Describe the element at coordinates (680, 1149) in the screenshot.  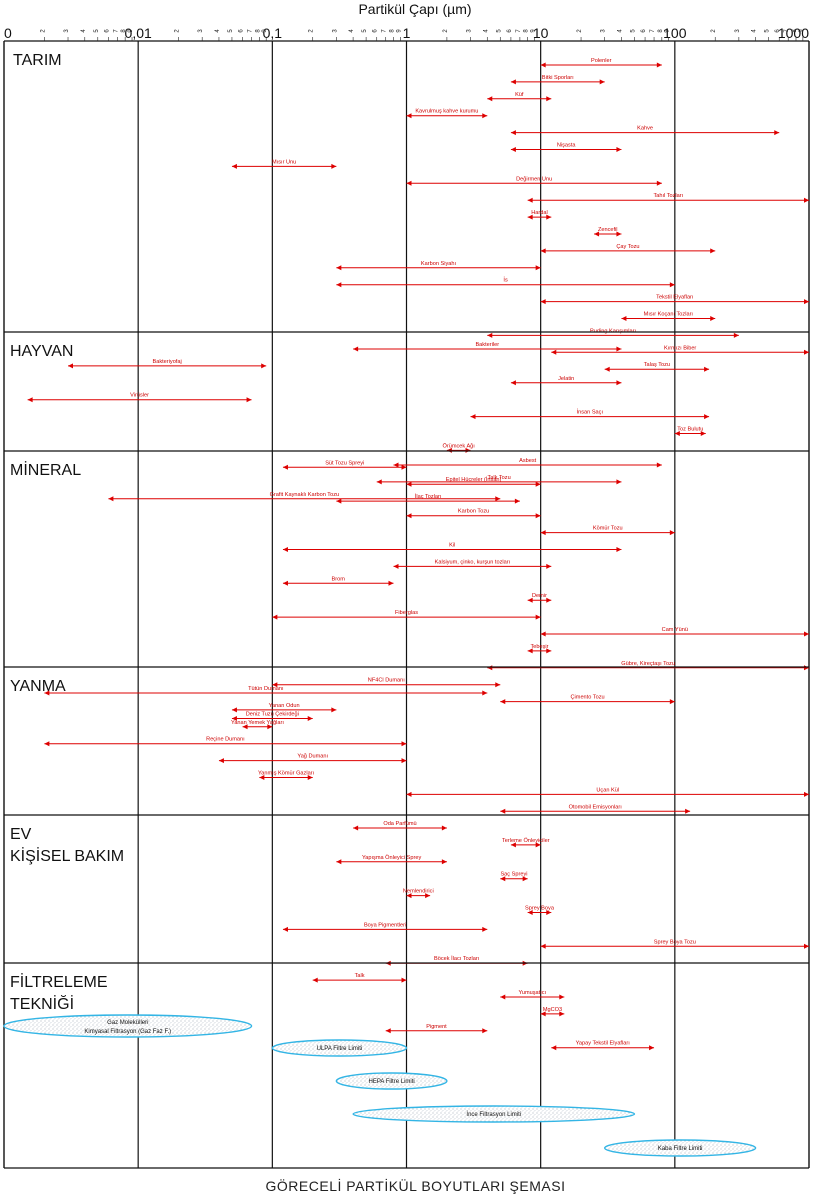
I see `filter-label: Kaba Filtre Limiti` at that location.